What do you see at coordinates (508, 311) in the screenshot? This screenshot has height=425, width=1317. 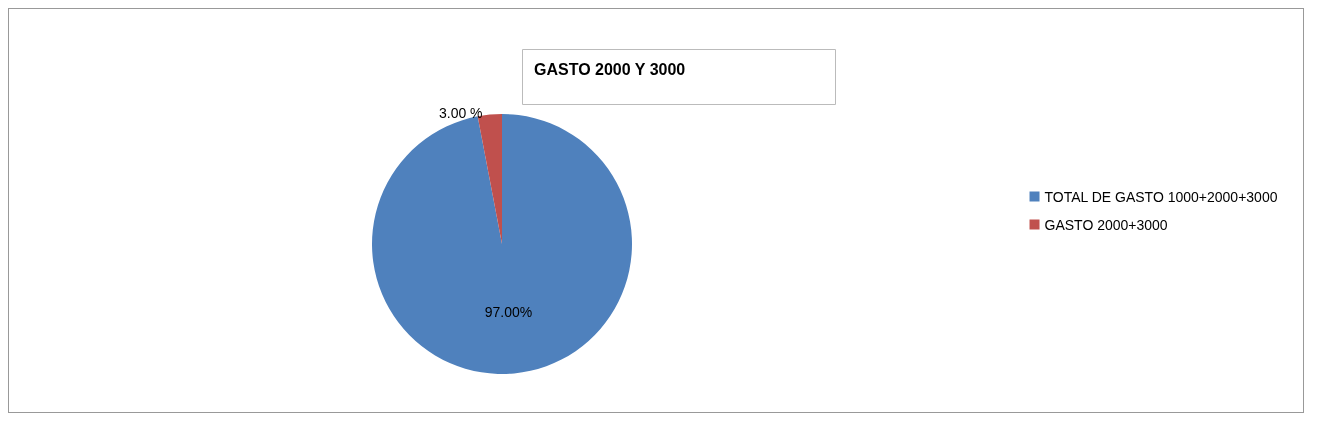 I see `data-label: 97.00%` at bounding box center [508, 311].